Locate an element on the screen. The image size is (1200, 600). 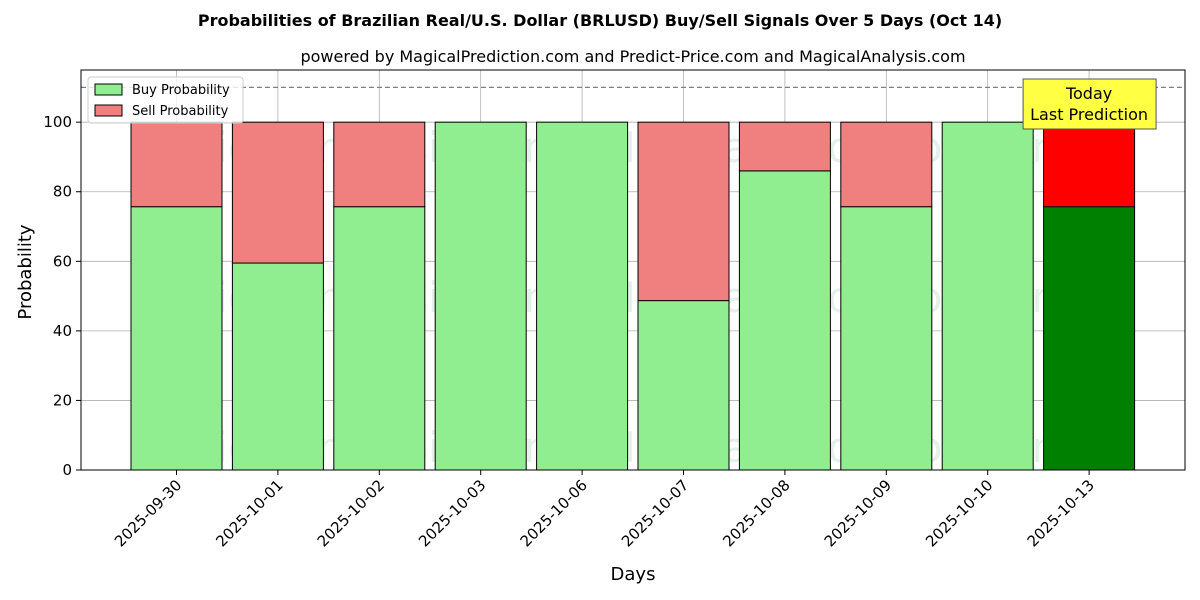
annotation-line: Last Prediction is located at coordinates (1089, 114).